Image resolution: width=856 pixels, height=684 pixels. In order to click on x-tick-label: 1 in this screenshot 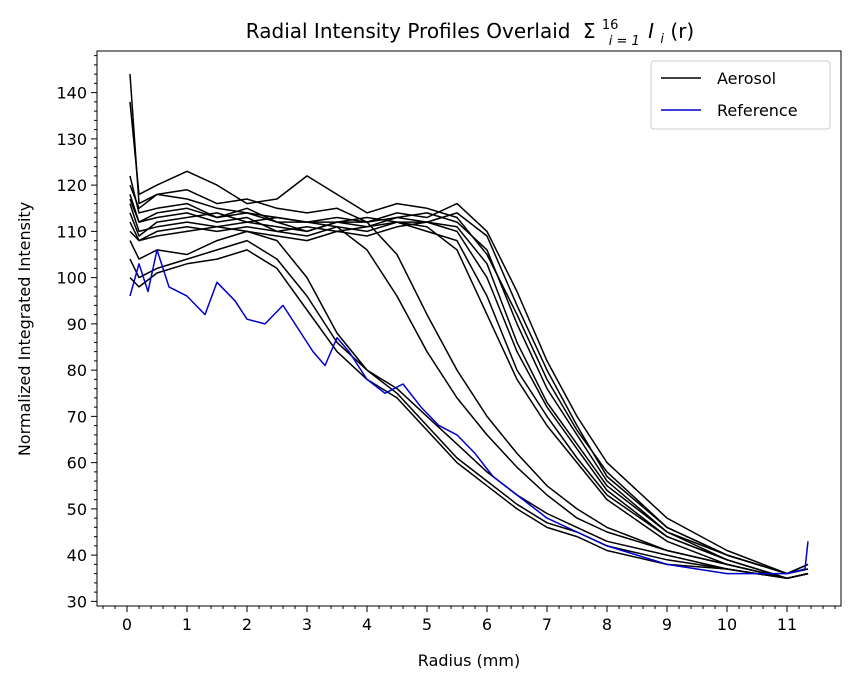, I will do `click(187, 624)`.